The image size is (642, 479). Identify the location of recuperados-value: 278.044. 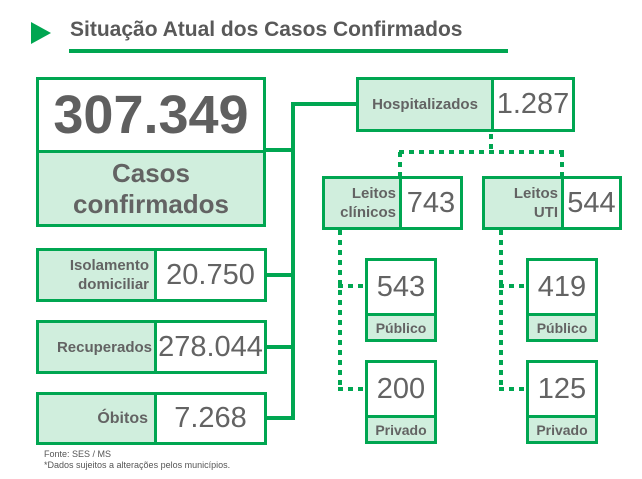
(210, 346).